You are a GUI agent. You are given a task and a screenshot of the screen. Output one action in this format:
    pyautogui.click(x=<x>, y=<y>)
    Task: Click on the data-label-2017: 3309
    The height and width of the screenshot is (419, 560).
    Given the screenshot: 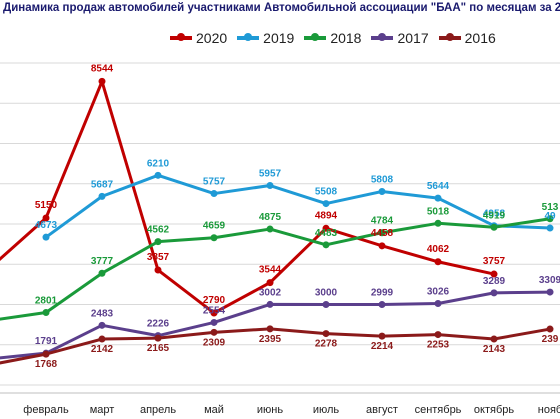 What is the action you would take?
    pyautogui.click(x=549, y=280)
    